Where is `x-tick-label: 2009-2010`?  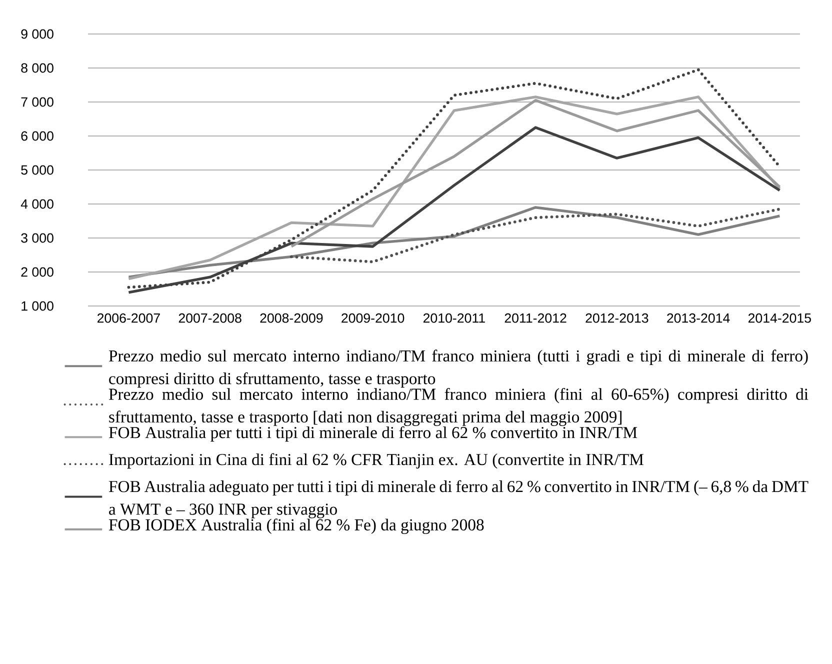 x-tick-label: 2009-2010 is located at coordinates (373, 318).